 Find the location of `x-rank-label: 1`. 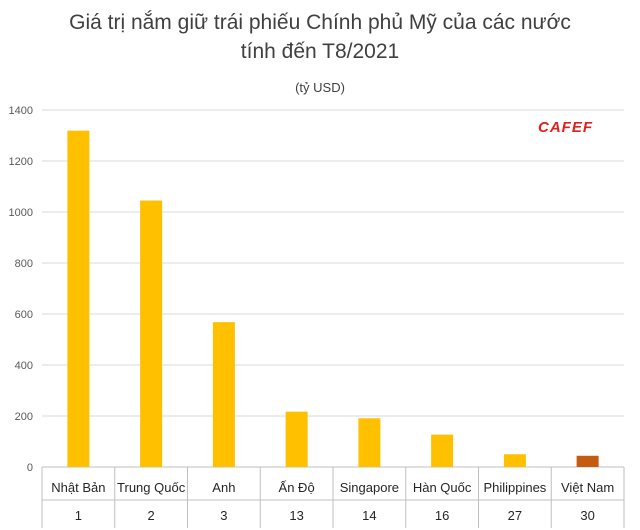

x-rank-label: 1 is located at coordinates (78, 515).